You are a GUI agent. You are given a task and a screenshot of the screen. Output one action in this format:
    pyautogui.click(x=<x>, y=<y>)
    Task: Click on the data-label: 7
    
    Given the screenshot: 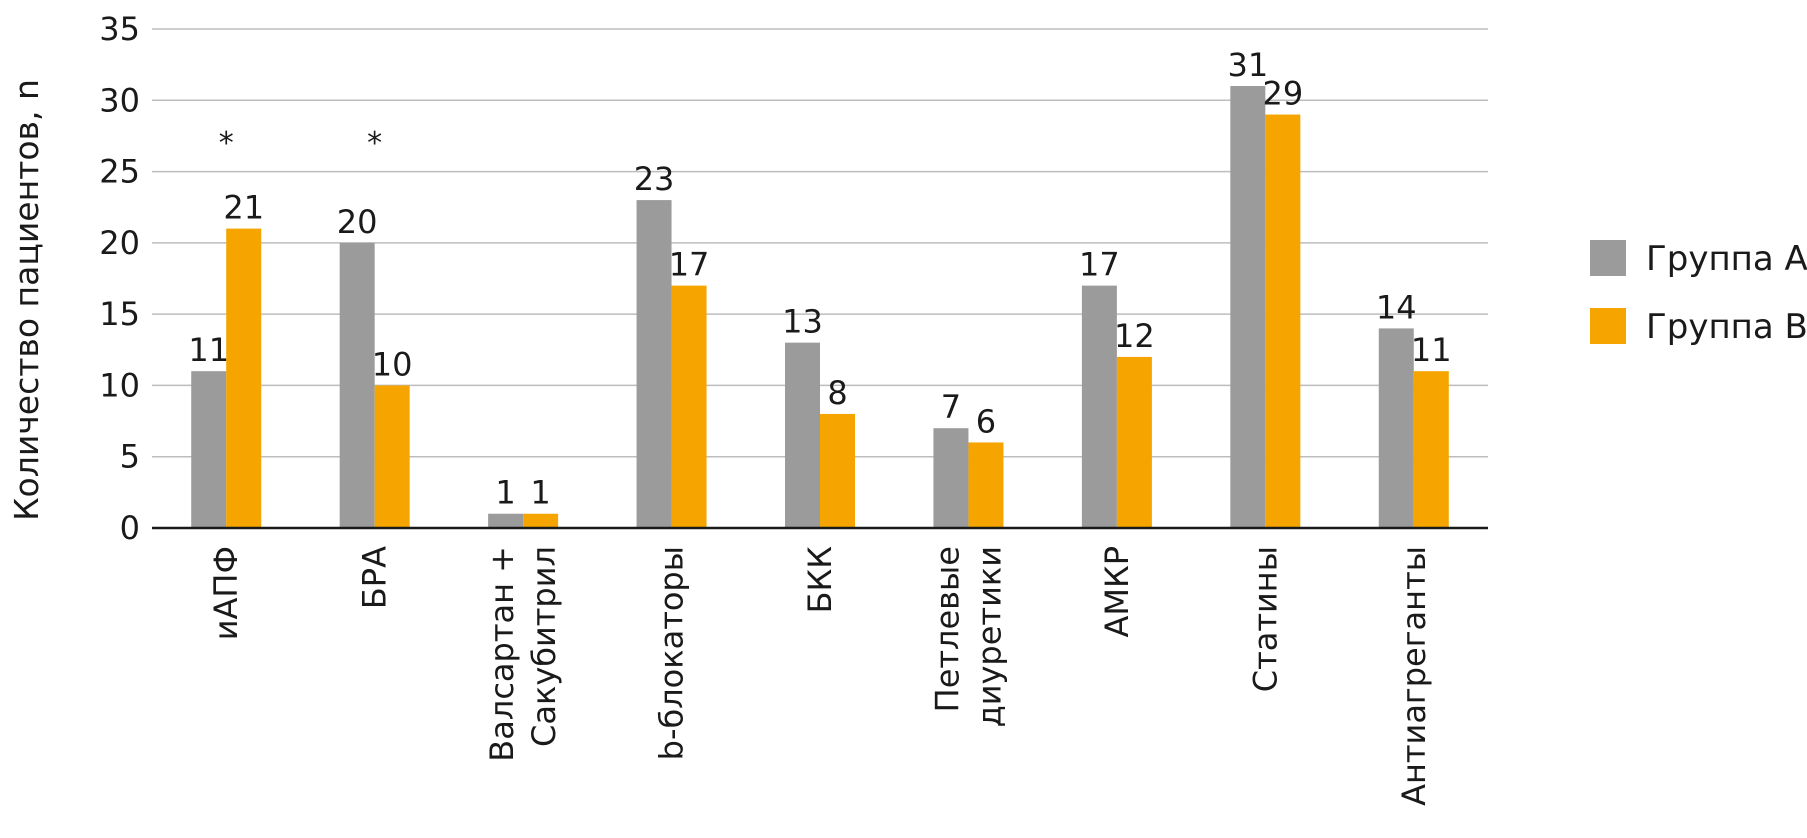 What is the action you would take?
    pyautogui.click(x=951, y=407)
    